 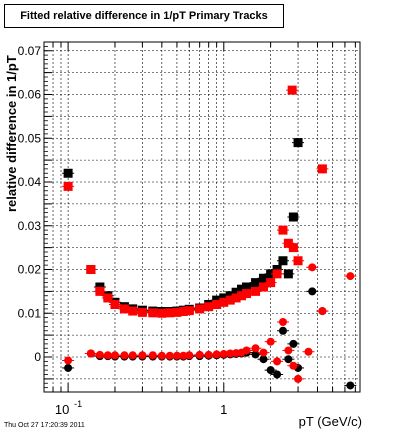 I want to click on y-tick-label: 0.02, so click(x=30, y=270).